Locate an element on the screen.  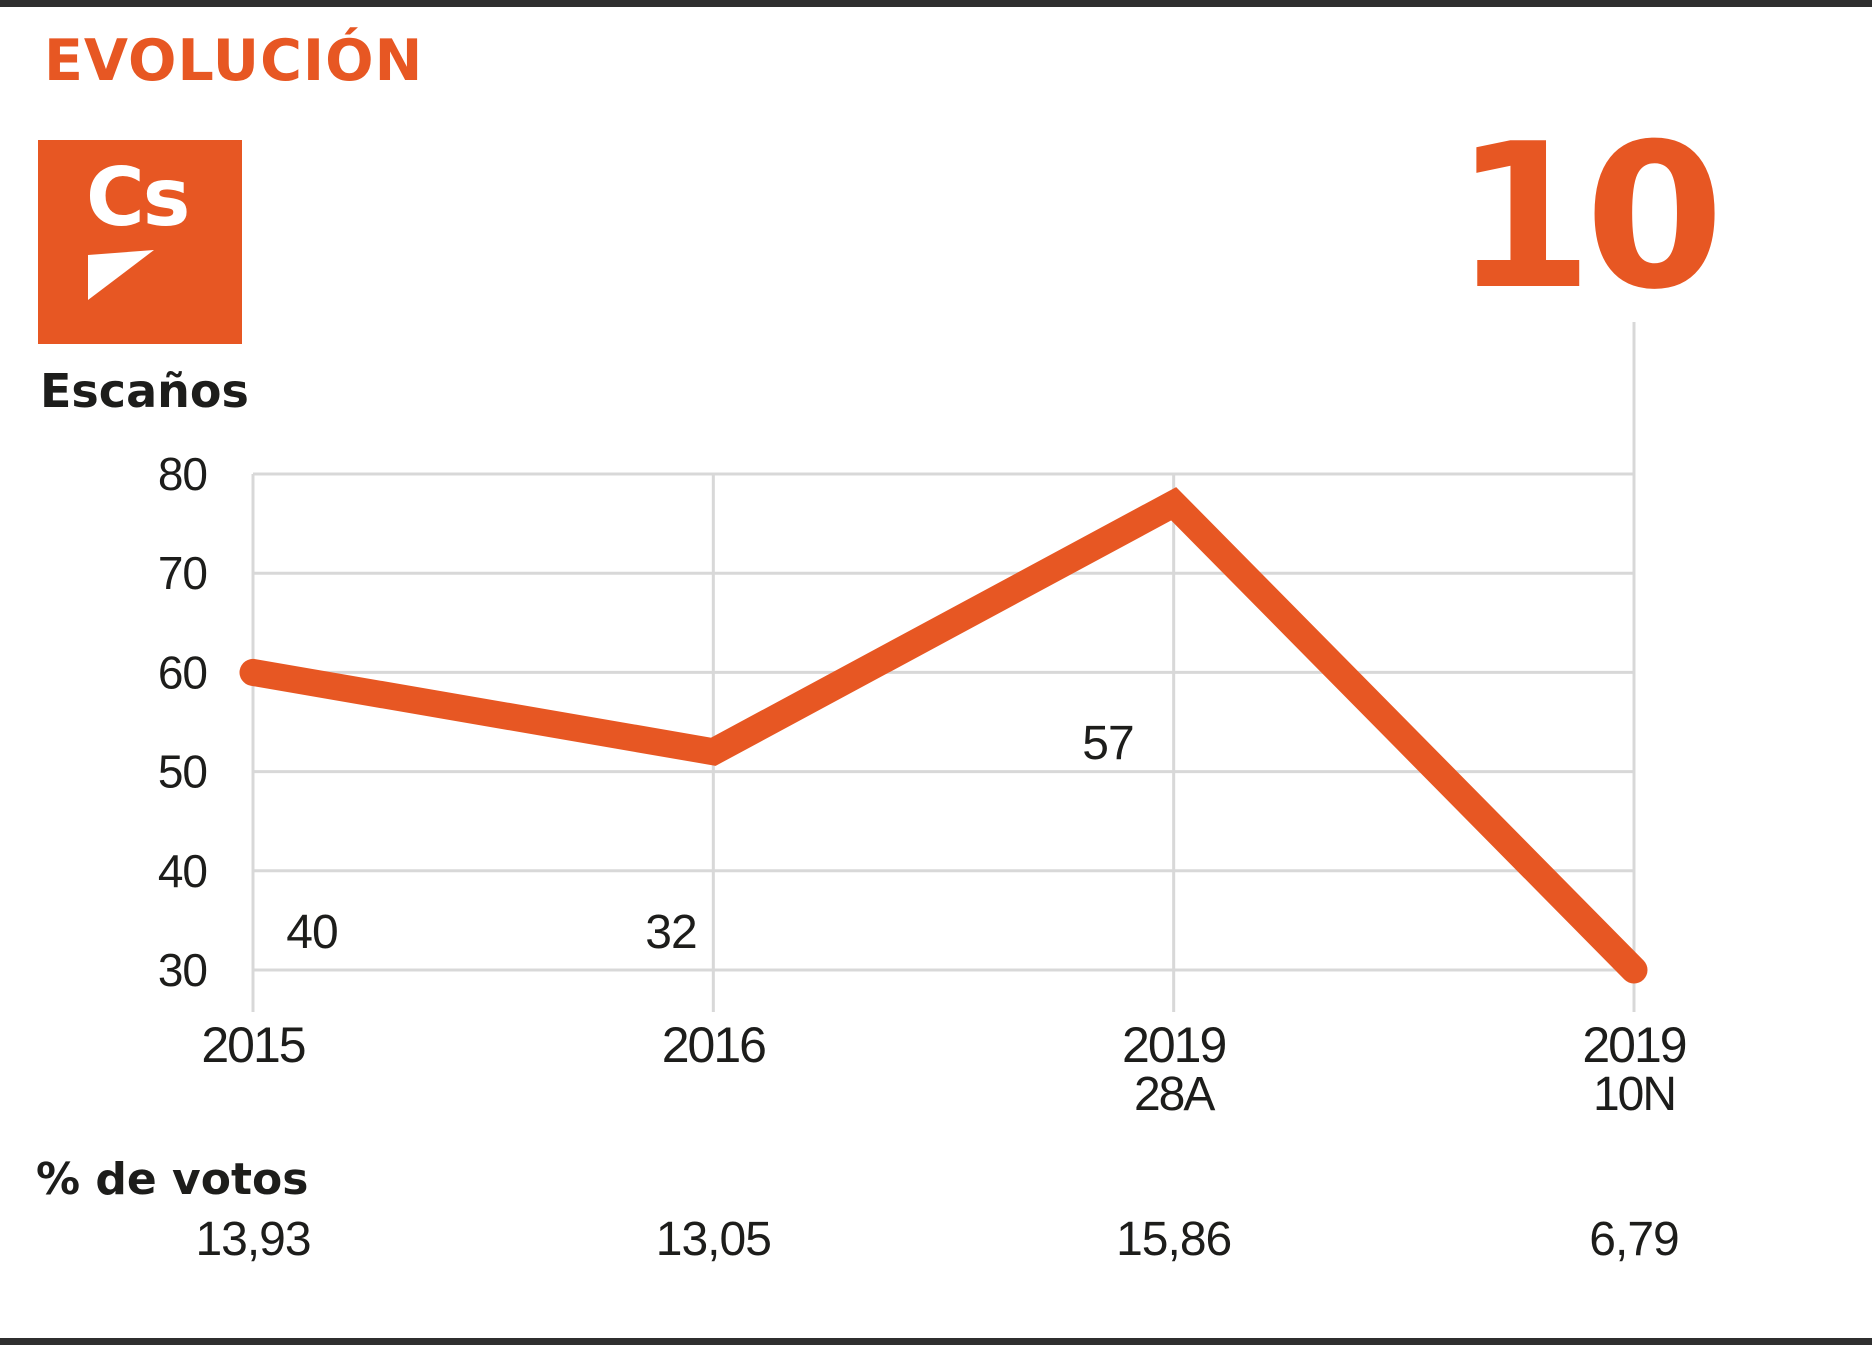
x-axis-sublabel: 28A is located at coordinates (1174, 1094).